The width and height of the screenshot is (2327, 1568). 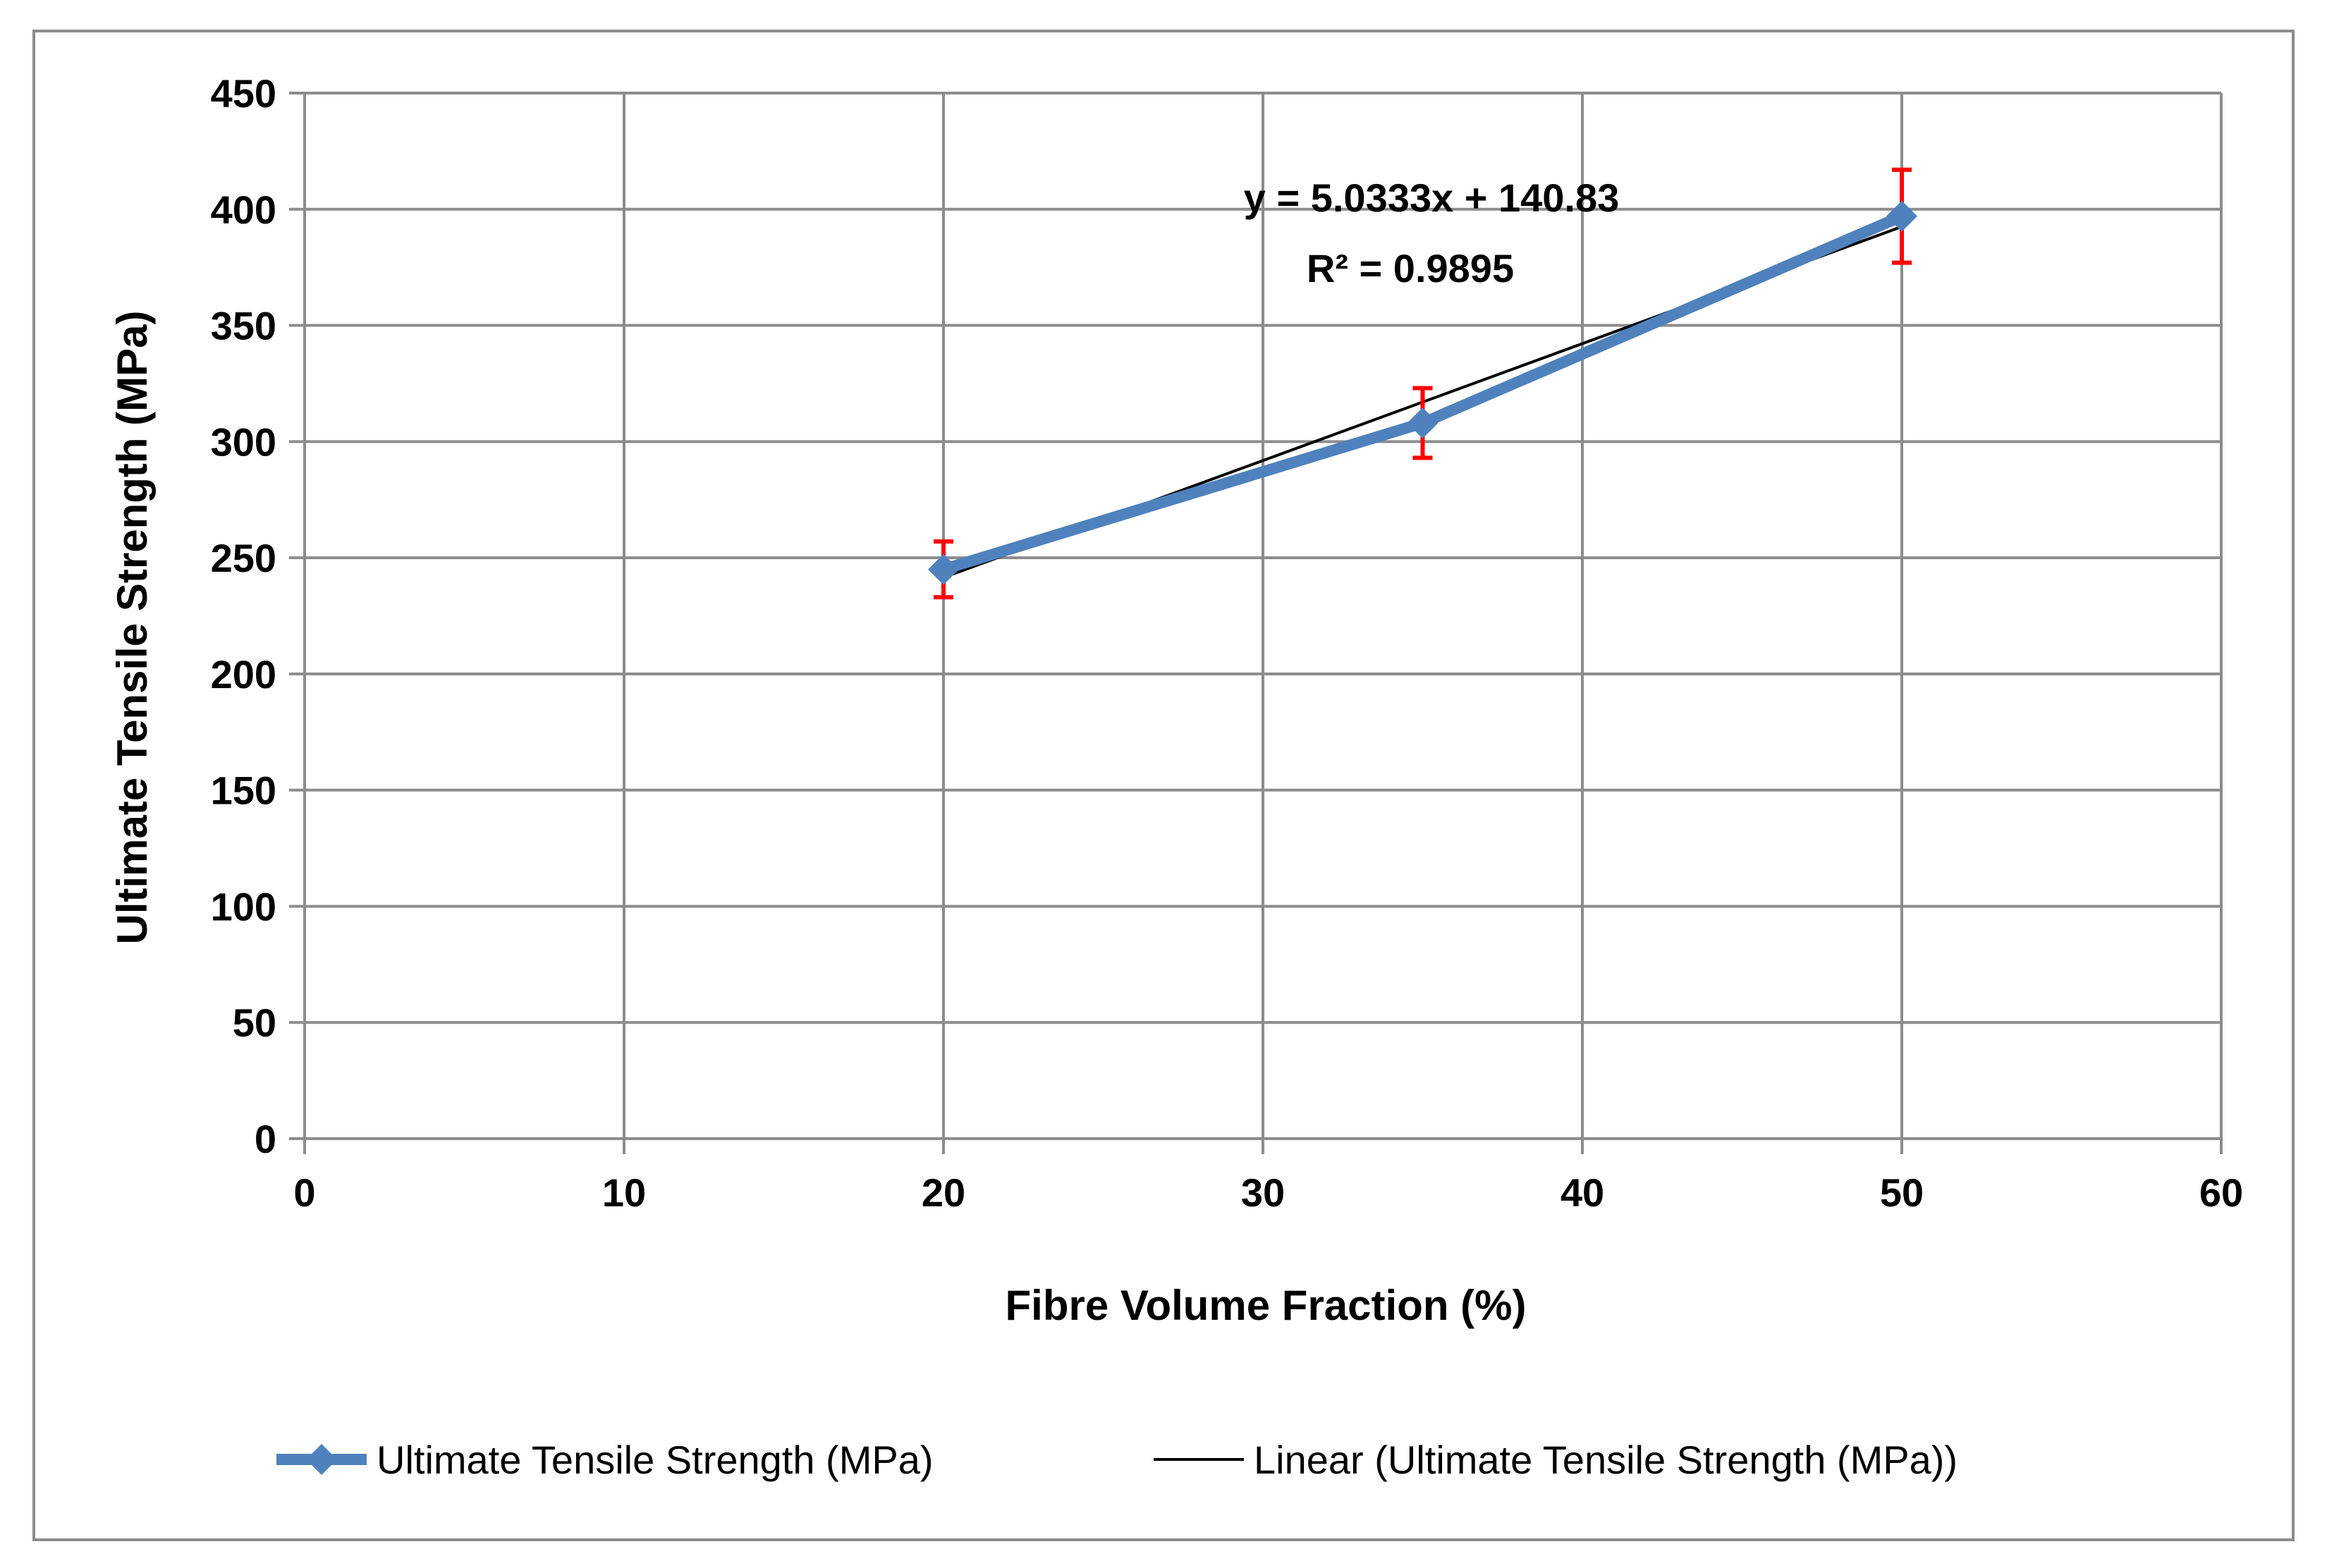 I want to click on y-tick-label-200: 200, so click(x=244, y=674).